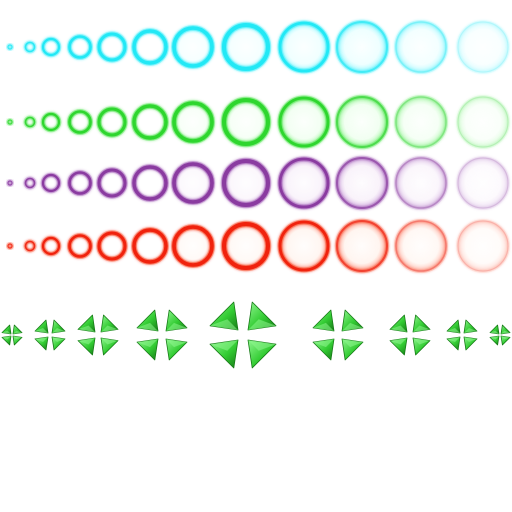 This screenshot has width=512, height=512. What do you see at coordinates (258, 122) in the screenshot?
I see `green-ring-row` at bounding box center [258, 122].